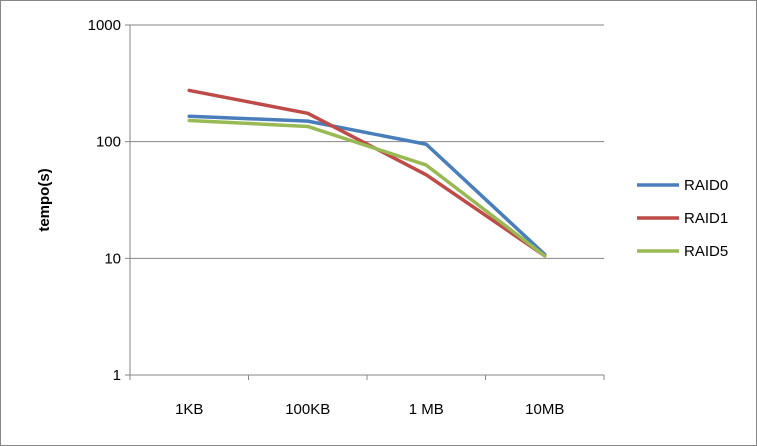 The width and height of the screenshot is (757, 446). Describe the element at coordinates (369, 409) in the screenshot. I see `x-tick-labels: 1KB 100KB 1 MB 10MB` at that location.